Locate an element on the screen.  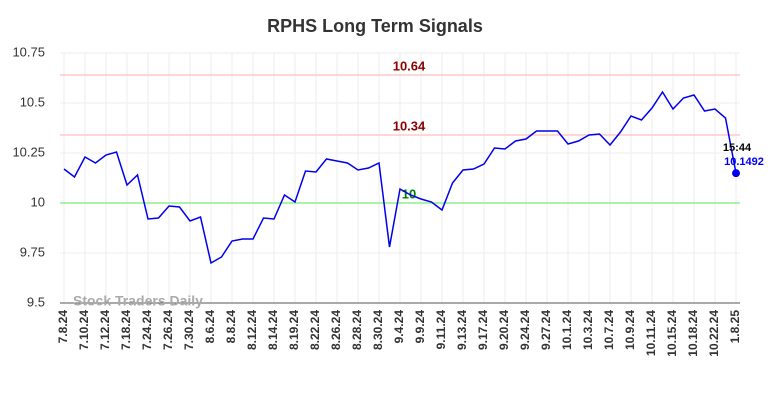
x-tick-label: 10.22.24 is located at coordinates (714, 333).